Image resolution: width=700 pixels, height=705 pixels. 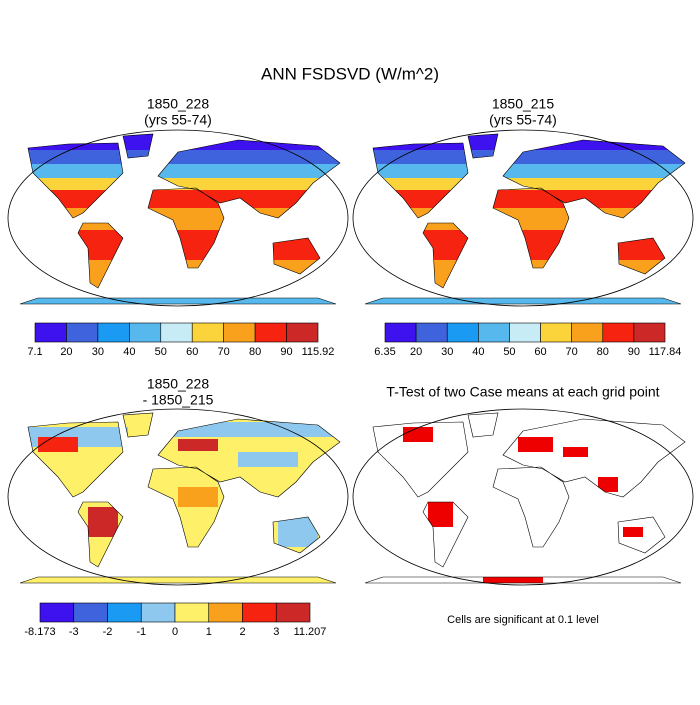 I want to click on colorbar-label: 3, so click(x=276, y=632).